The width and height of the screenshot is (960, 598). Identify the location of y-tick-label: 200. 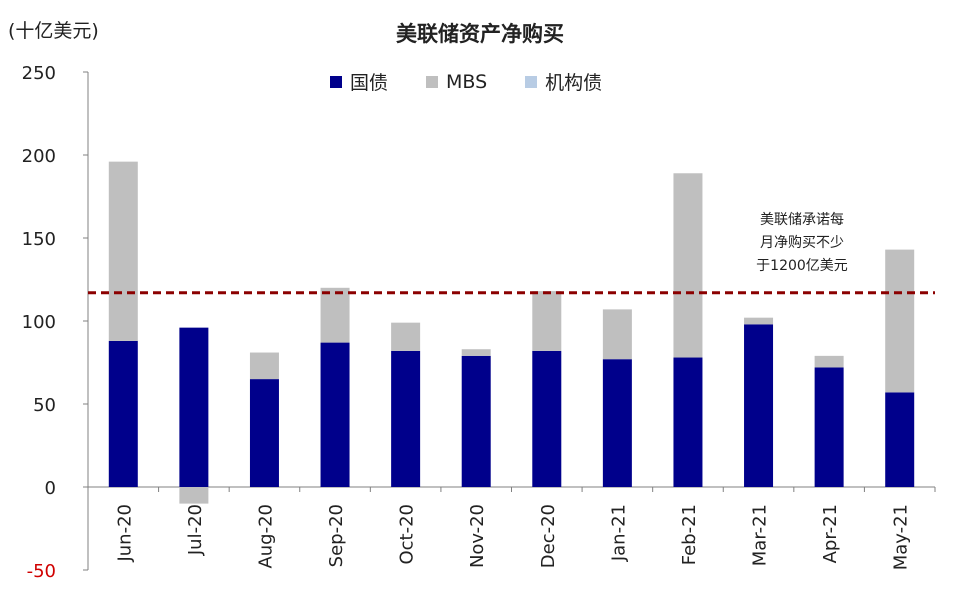
(39, 156).